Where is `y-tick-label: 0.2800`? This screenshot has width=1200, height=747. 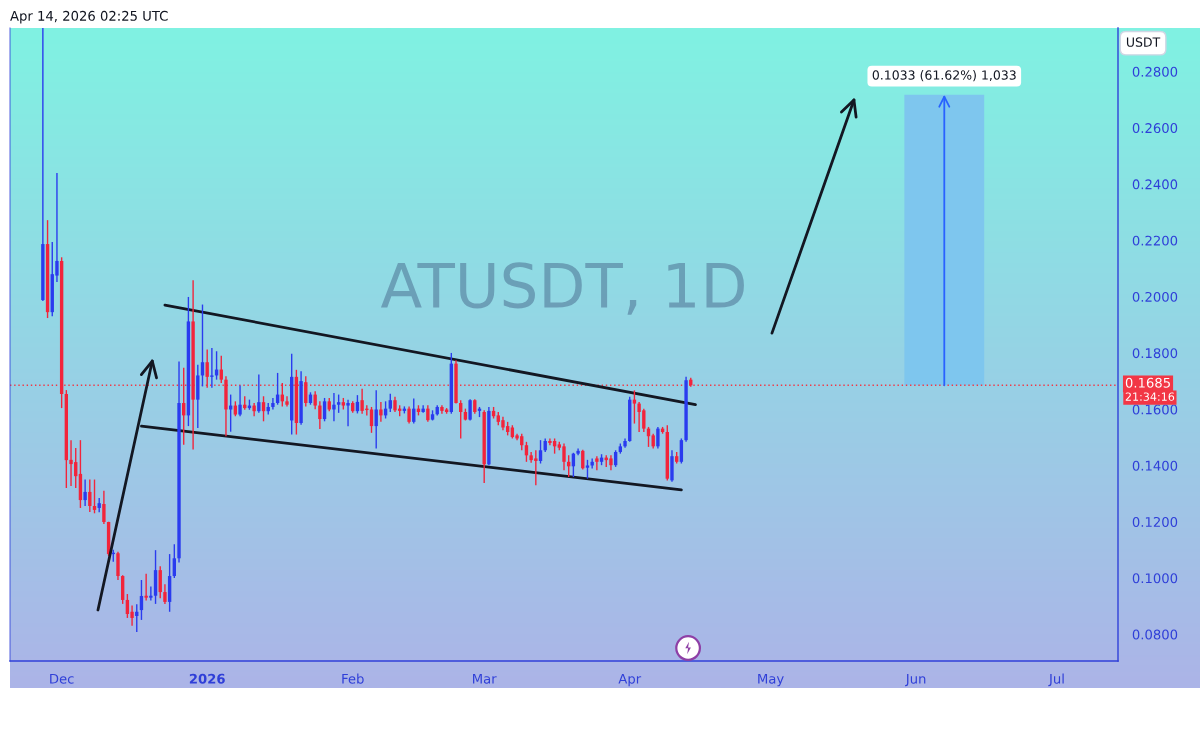 y-tick-label: 0.2800 is located at coordinates (1155, 71).